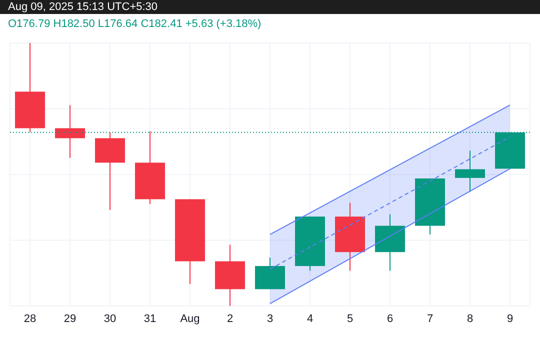 This screenshot has height=340, width=540. What do you see at coordinates (110, 318) in the screenshot?
I see `x-tick-label: 30` at bounding box center [110, 318].